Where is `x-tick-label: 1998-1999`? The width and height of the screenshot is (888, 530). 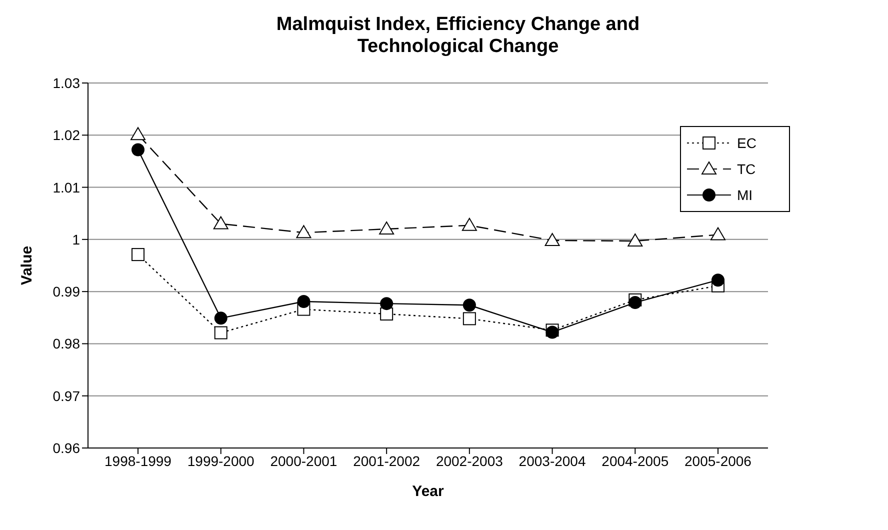 x-tick-label: 1998-1999 is located at coordinates (138, 460).